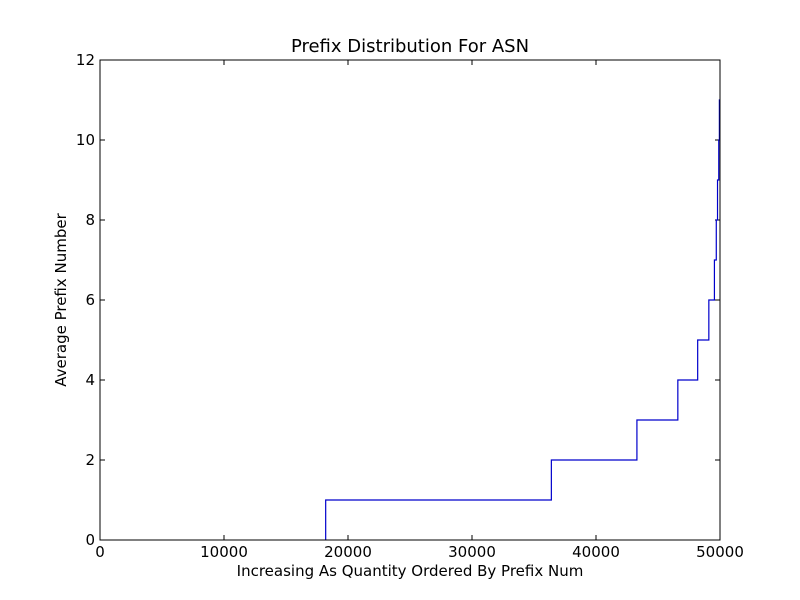 Image resolution: width=800 pixels, height=600 pixels. I want to click on y-tick-label: 4, so click(90, 380).